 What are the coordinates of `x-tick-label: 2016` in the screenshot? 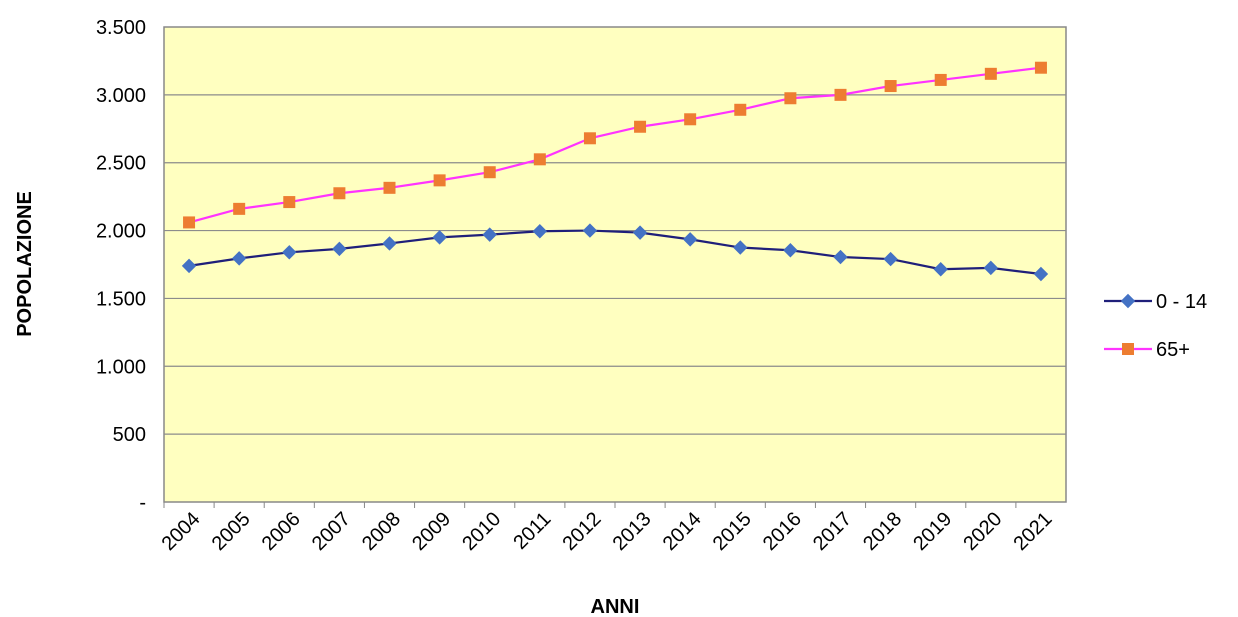 It's located at (782, 531).